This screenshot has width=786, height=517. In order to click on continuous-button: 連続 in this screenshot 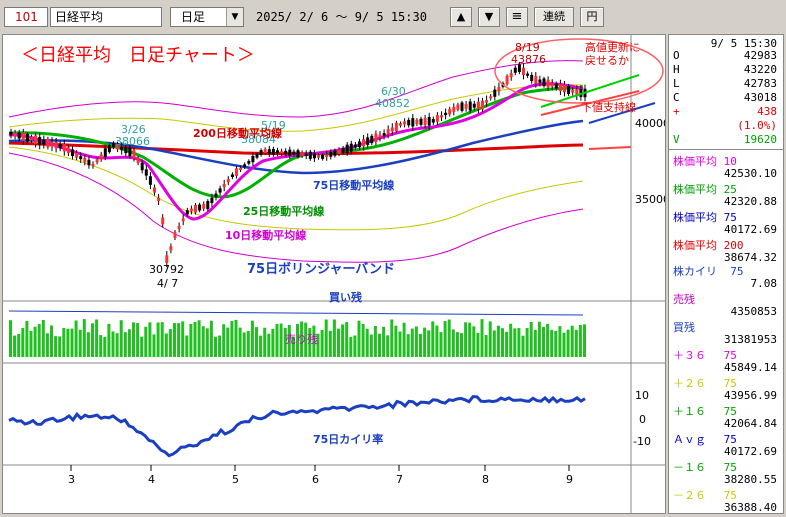, I will do `click(554, 17)`.